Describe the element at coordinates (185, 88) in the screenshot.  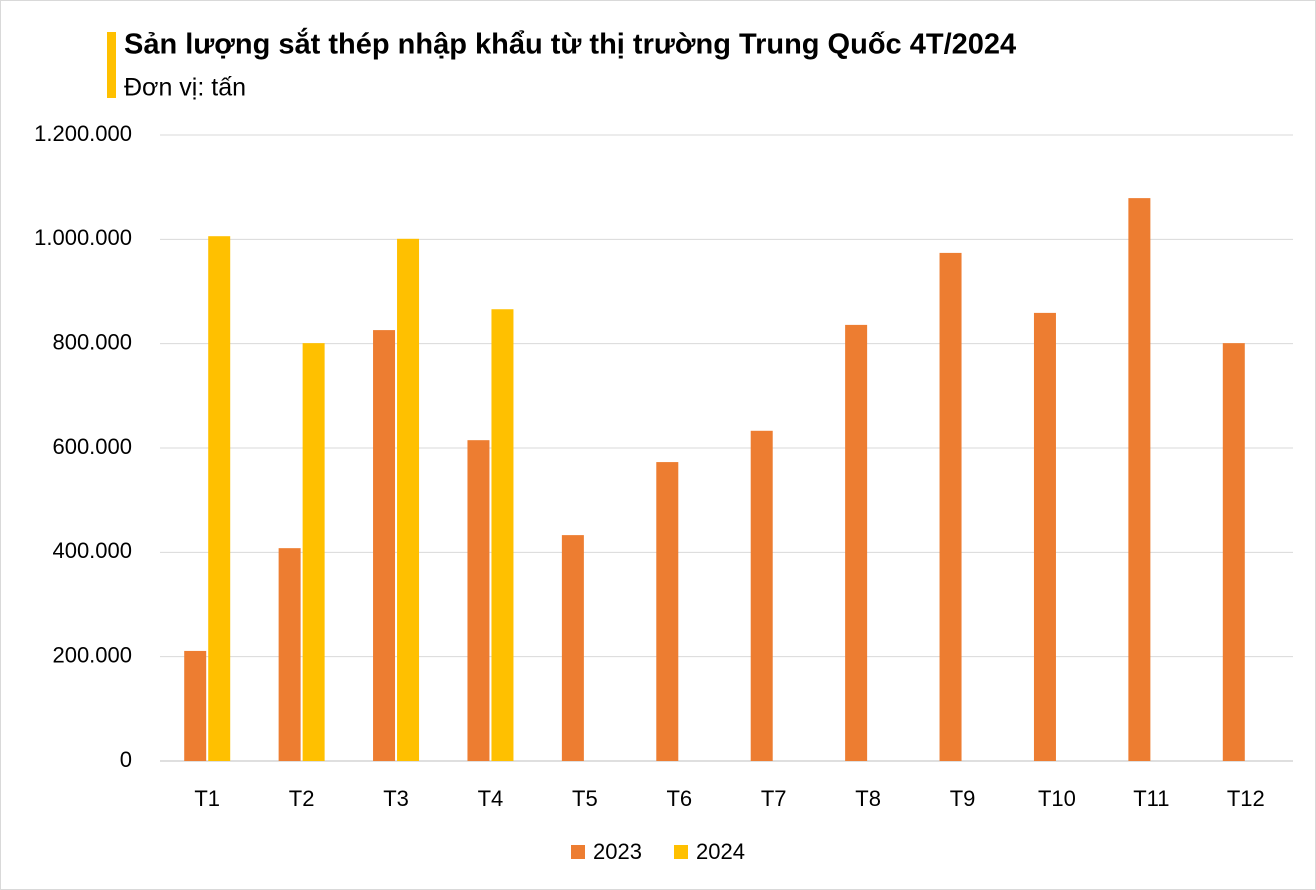
I see `chart-subtitle: Đơn vị: tấn` at that location.